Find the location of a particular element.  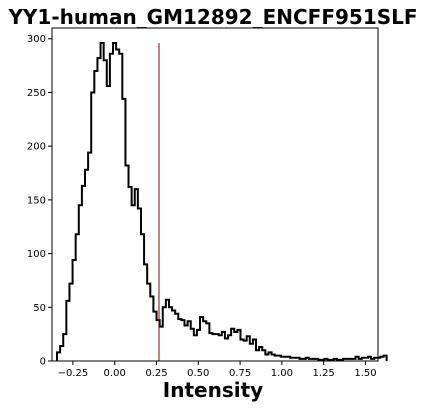

x-tick-label: −0.25 is located at coordinates (73, 373).